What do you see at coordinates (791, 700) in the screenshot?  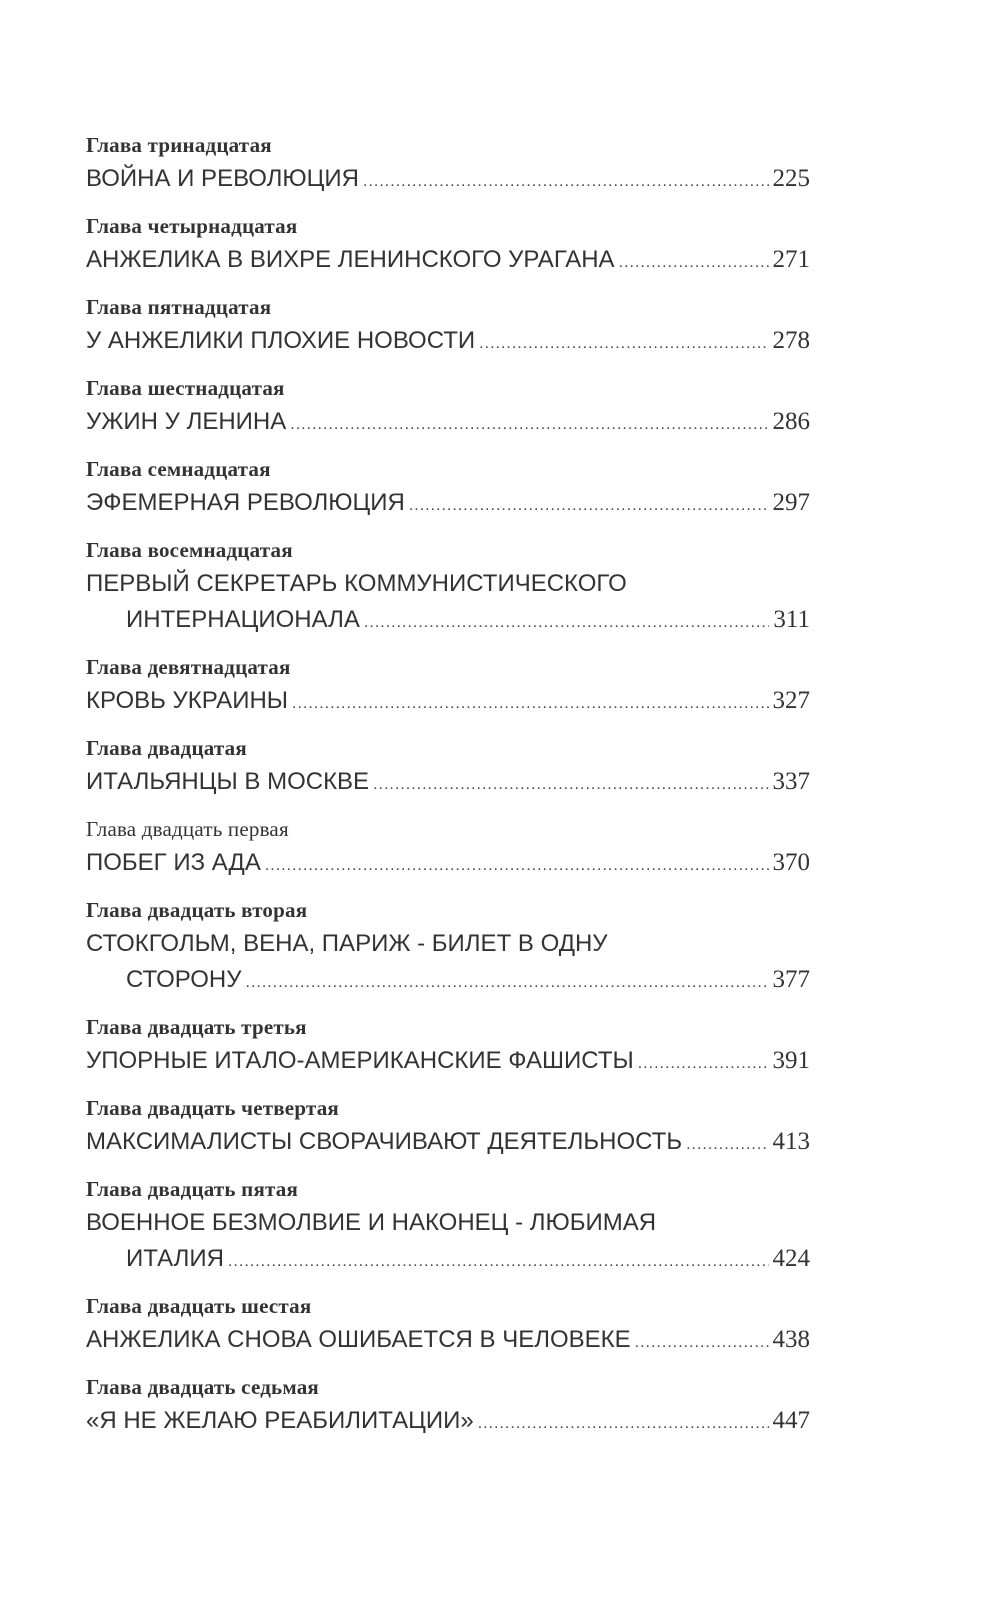 I see `page-number: 327` at bounding box center [791, 700].